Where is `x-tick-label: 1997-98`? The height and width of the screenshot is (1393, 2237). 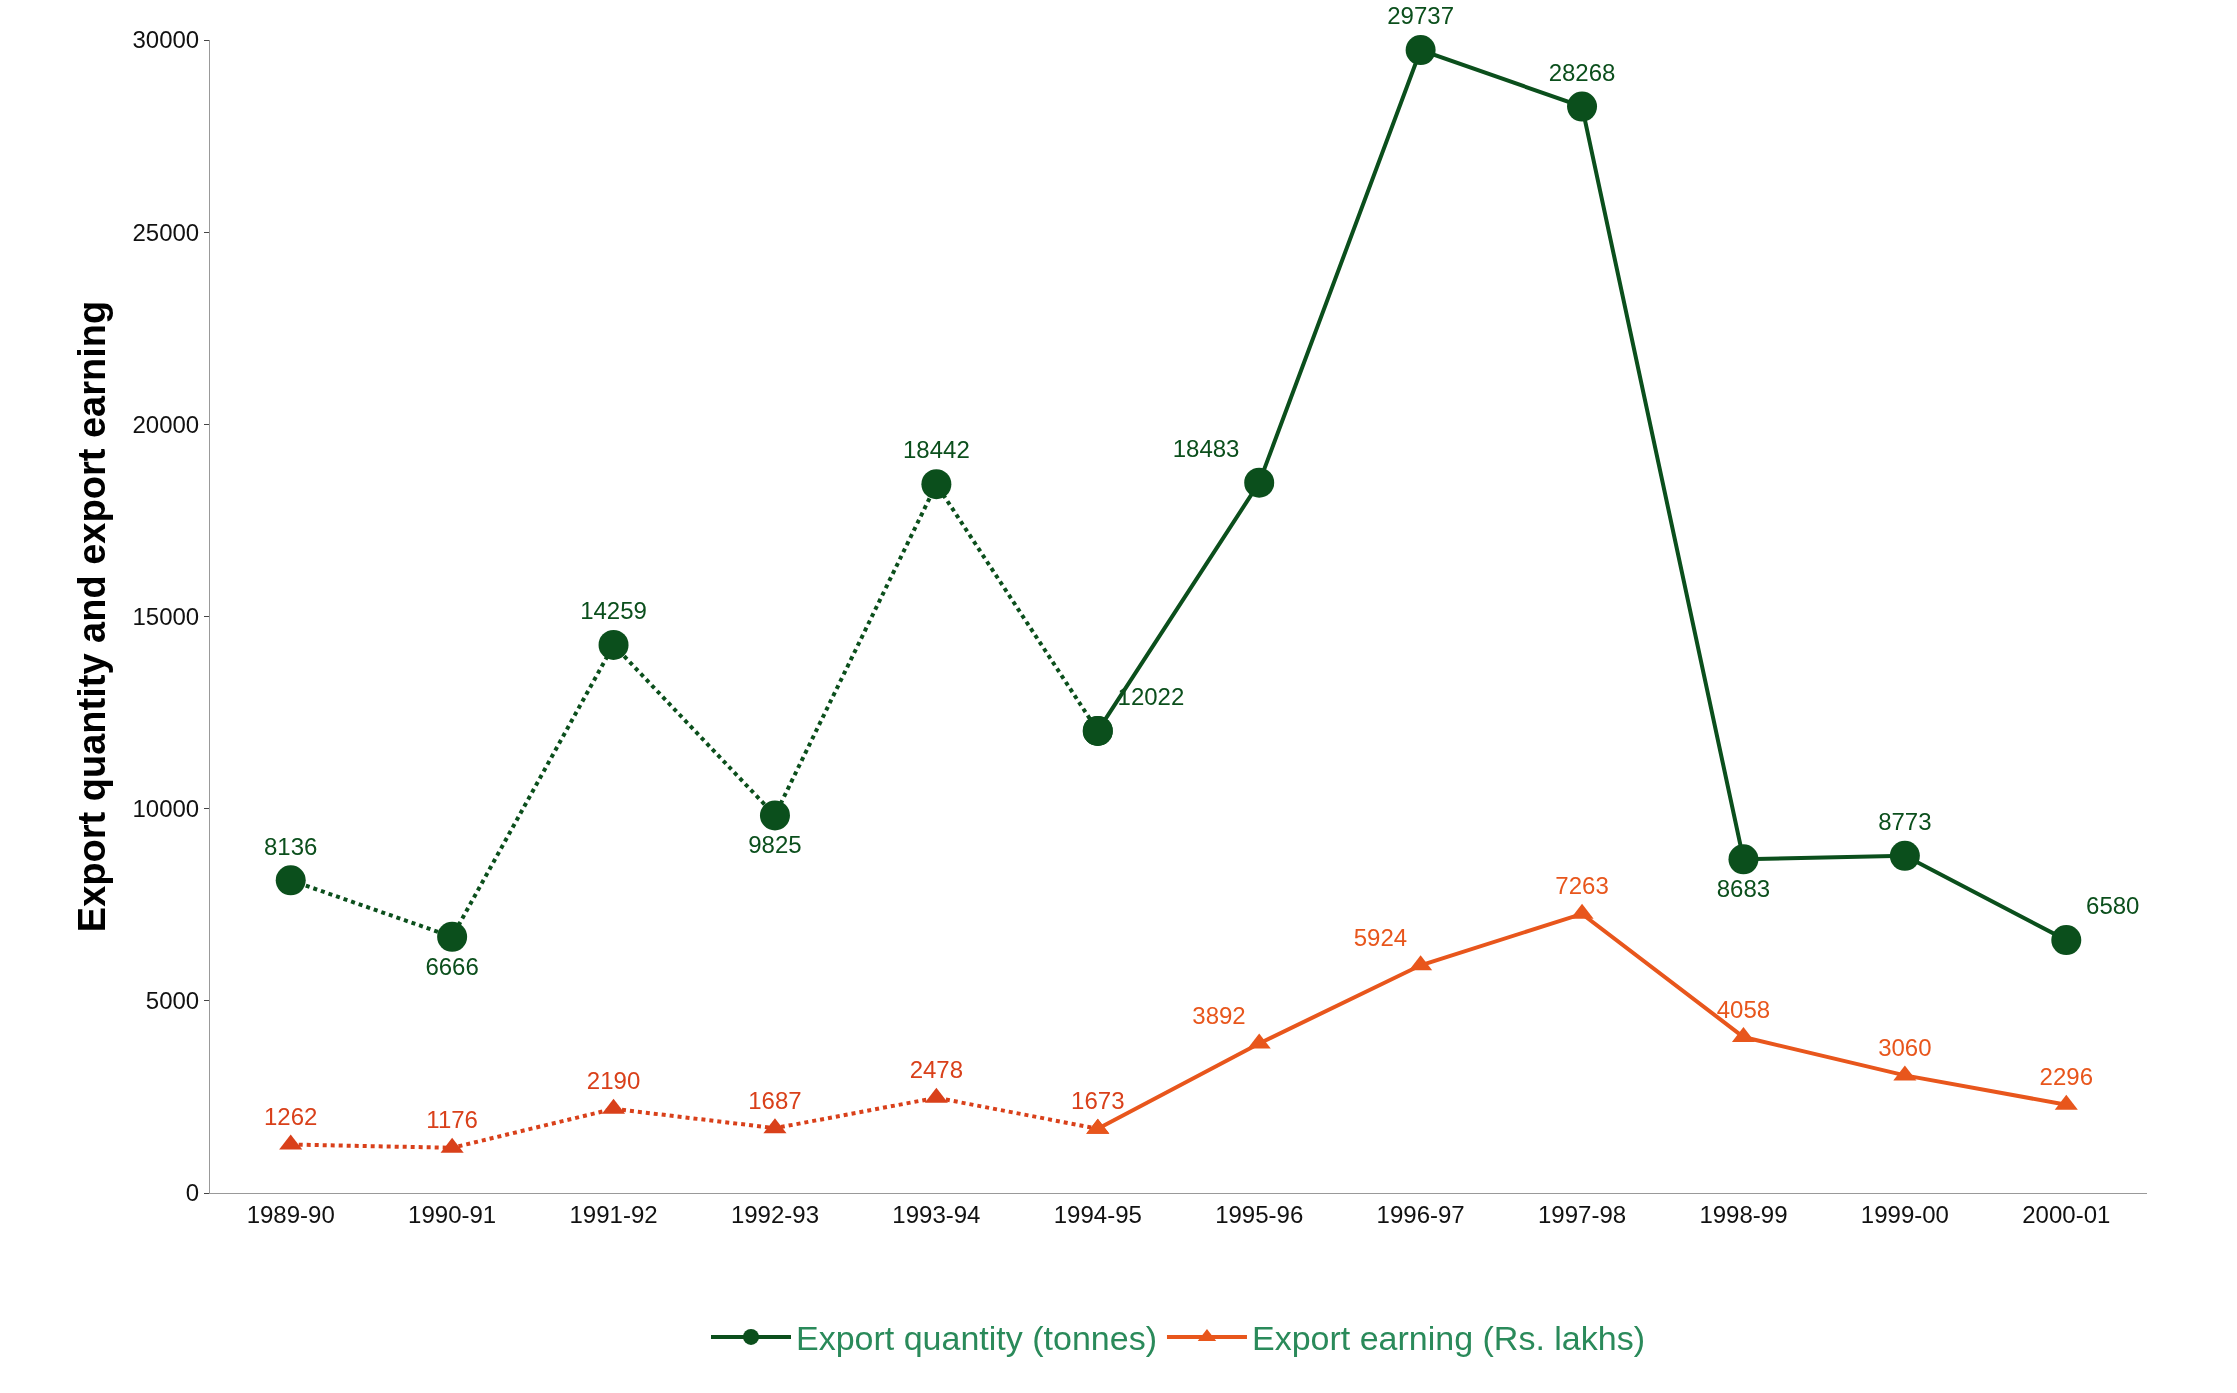
x-tick-label: 1997-98 is located at coordinates (1582, 1214).